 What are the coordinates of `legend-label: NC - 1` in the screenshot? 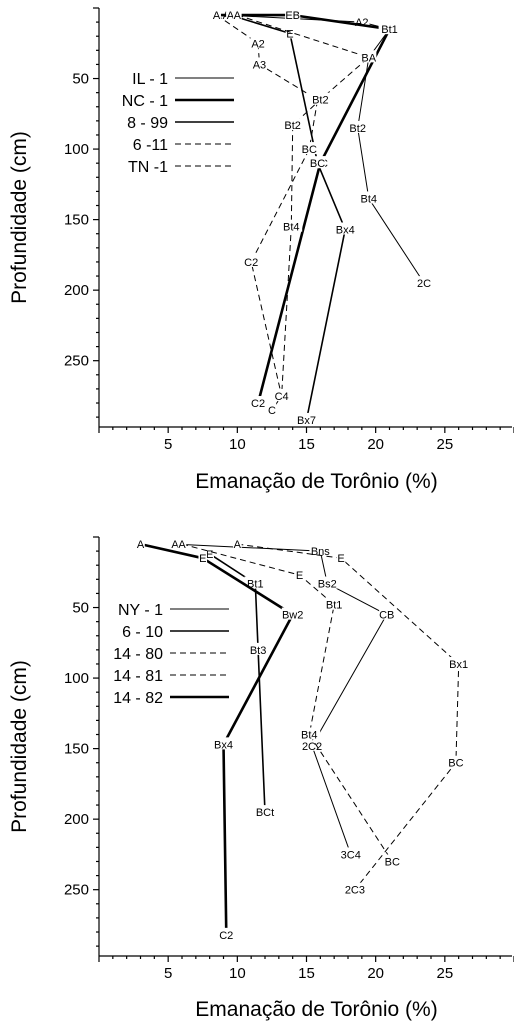 It's located at (145, 101).